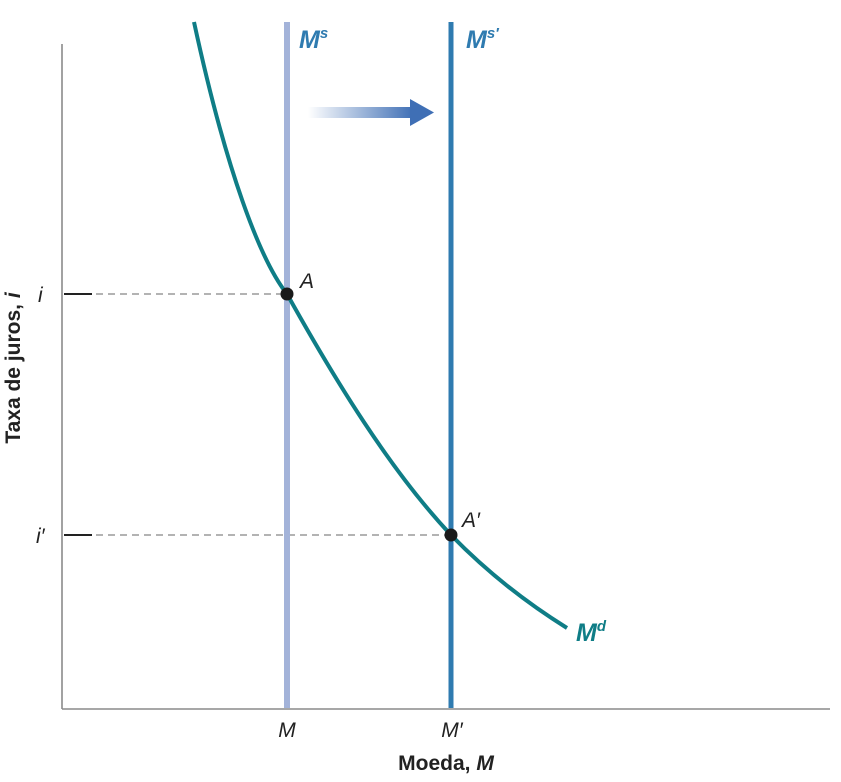  Describe the element at coordinates (41, 295) in the screenshot. I see `y-tick-i-label: i` at that location.